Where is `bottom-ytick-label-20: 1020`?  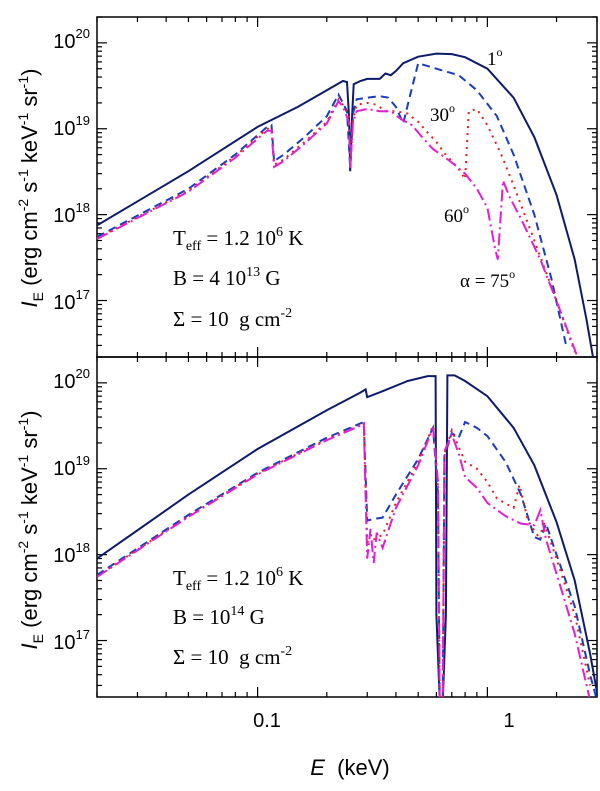
bottom-ytick-label-20: 1020 is located at coordinates (71, 379).